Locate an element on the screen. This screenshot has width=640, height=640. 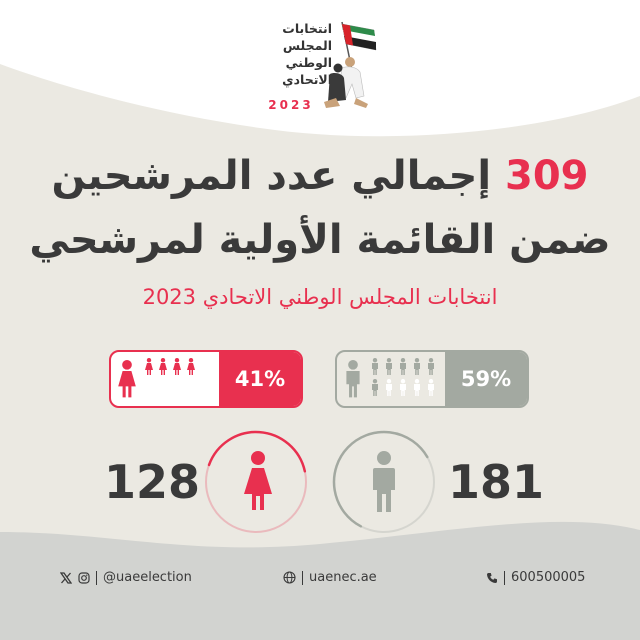
headline-line-1: 309 إجمالي عدد المرشحين is located at coordinates (320, 176).